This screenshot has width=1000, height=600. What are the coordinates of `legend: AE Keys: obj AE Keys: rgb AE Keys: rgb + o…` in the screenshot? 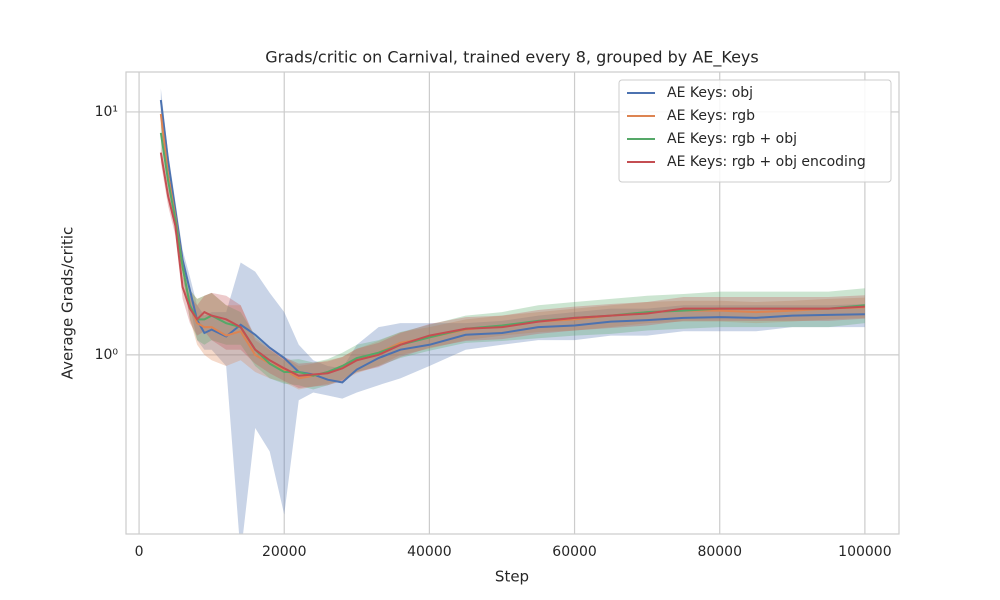 It's located at (755, 131).